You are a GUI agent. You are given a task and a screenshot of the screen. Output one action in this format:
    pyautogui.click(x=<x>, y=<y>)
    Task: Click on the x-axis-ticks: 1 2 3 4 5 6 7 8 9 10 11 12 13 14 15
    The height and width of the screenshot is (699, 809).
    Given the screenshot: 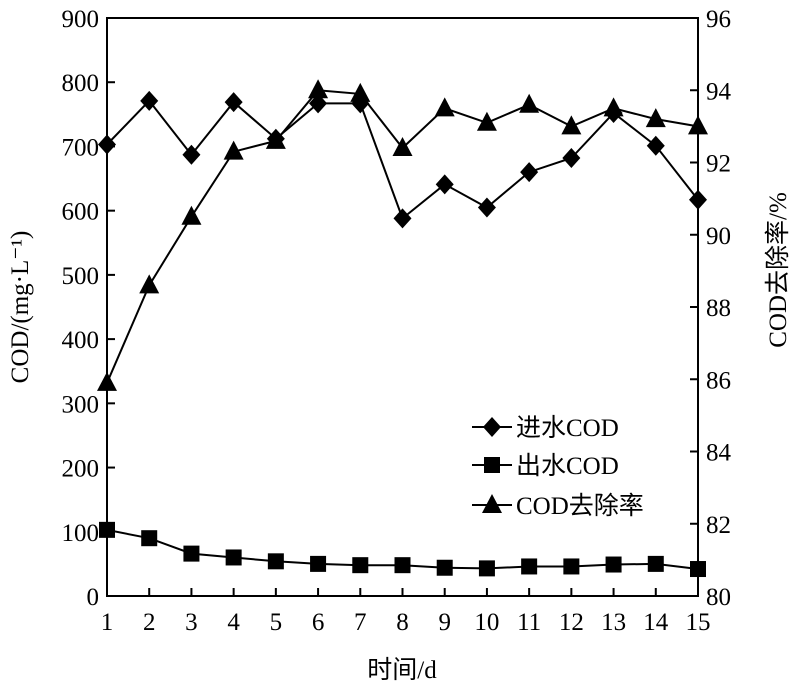 What is the action you would take?
    pyautogui.click(x=406, y=612)
    